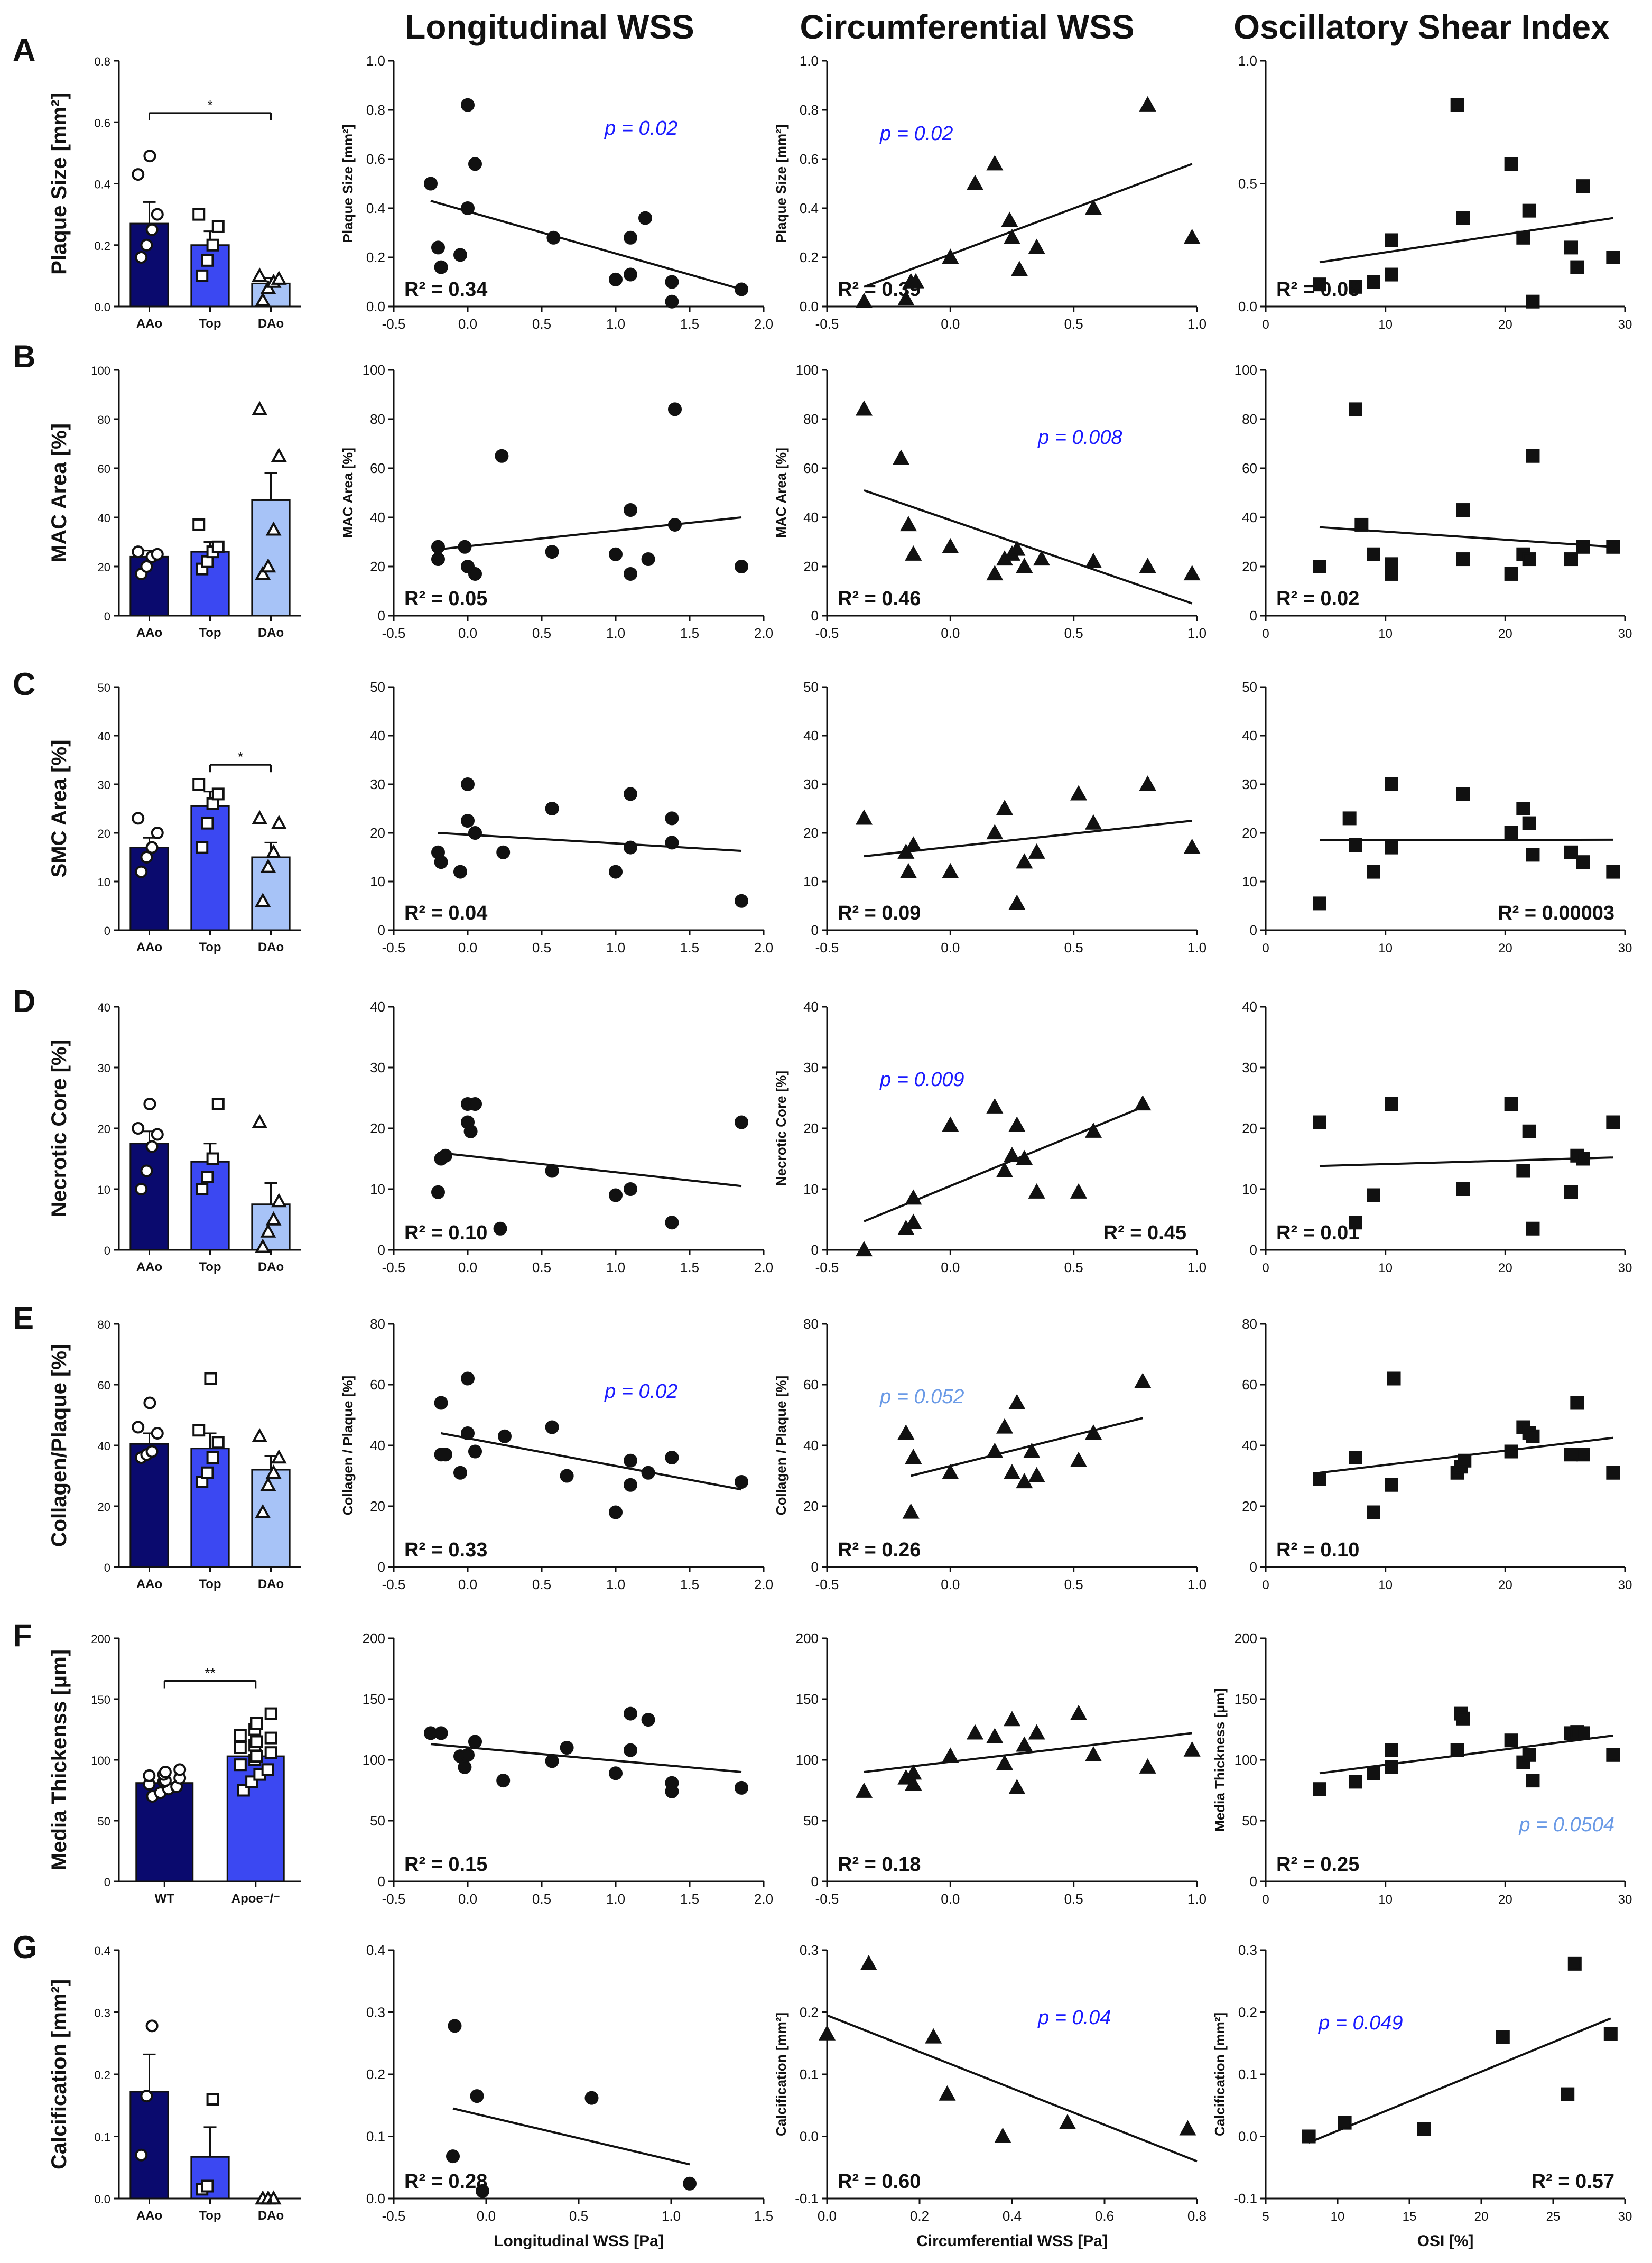 The image size is (1652, 2263). I want to click on x-tick-label: 25, so click(1553, 2217).